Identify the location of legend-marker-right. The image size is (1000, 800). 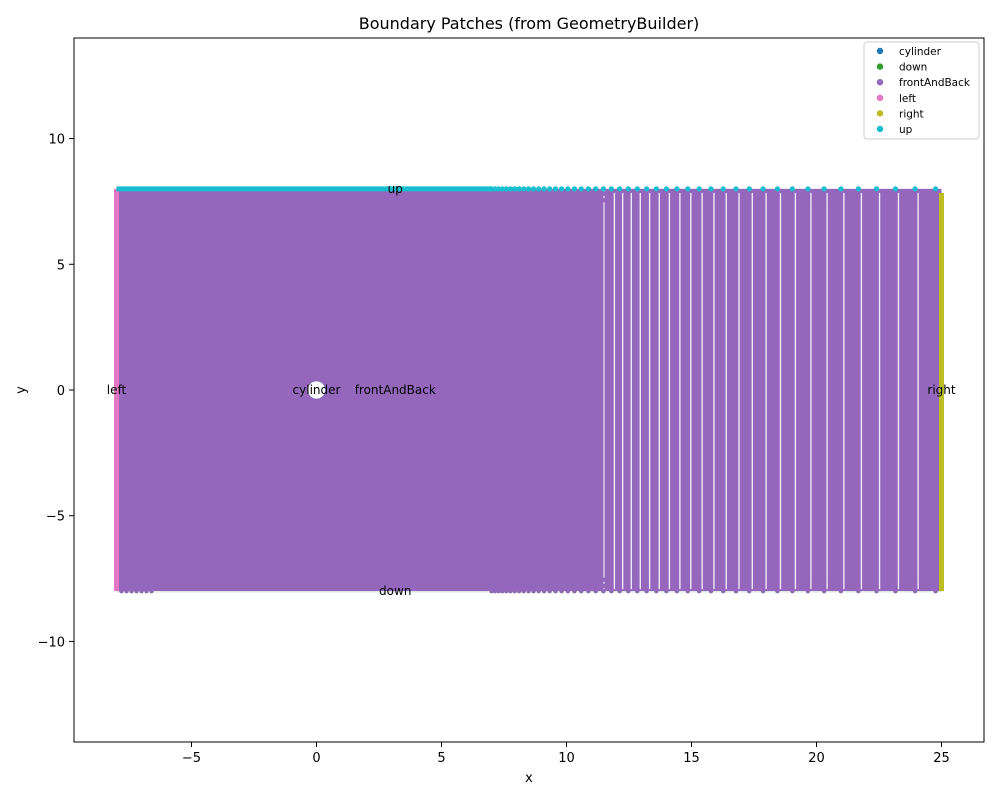
(880, 113).